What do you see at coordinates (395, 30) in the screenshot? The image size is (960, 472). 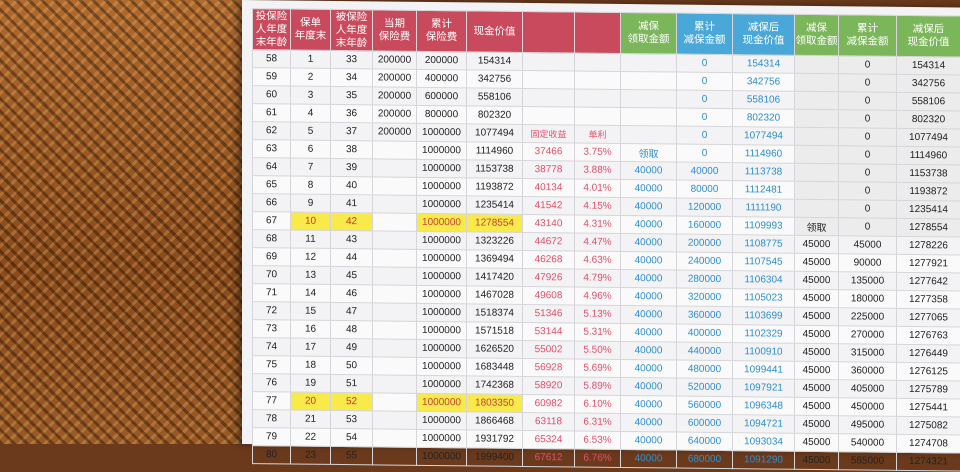 I see `column-header: 当期保险费` at bounding box center [395, 30].